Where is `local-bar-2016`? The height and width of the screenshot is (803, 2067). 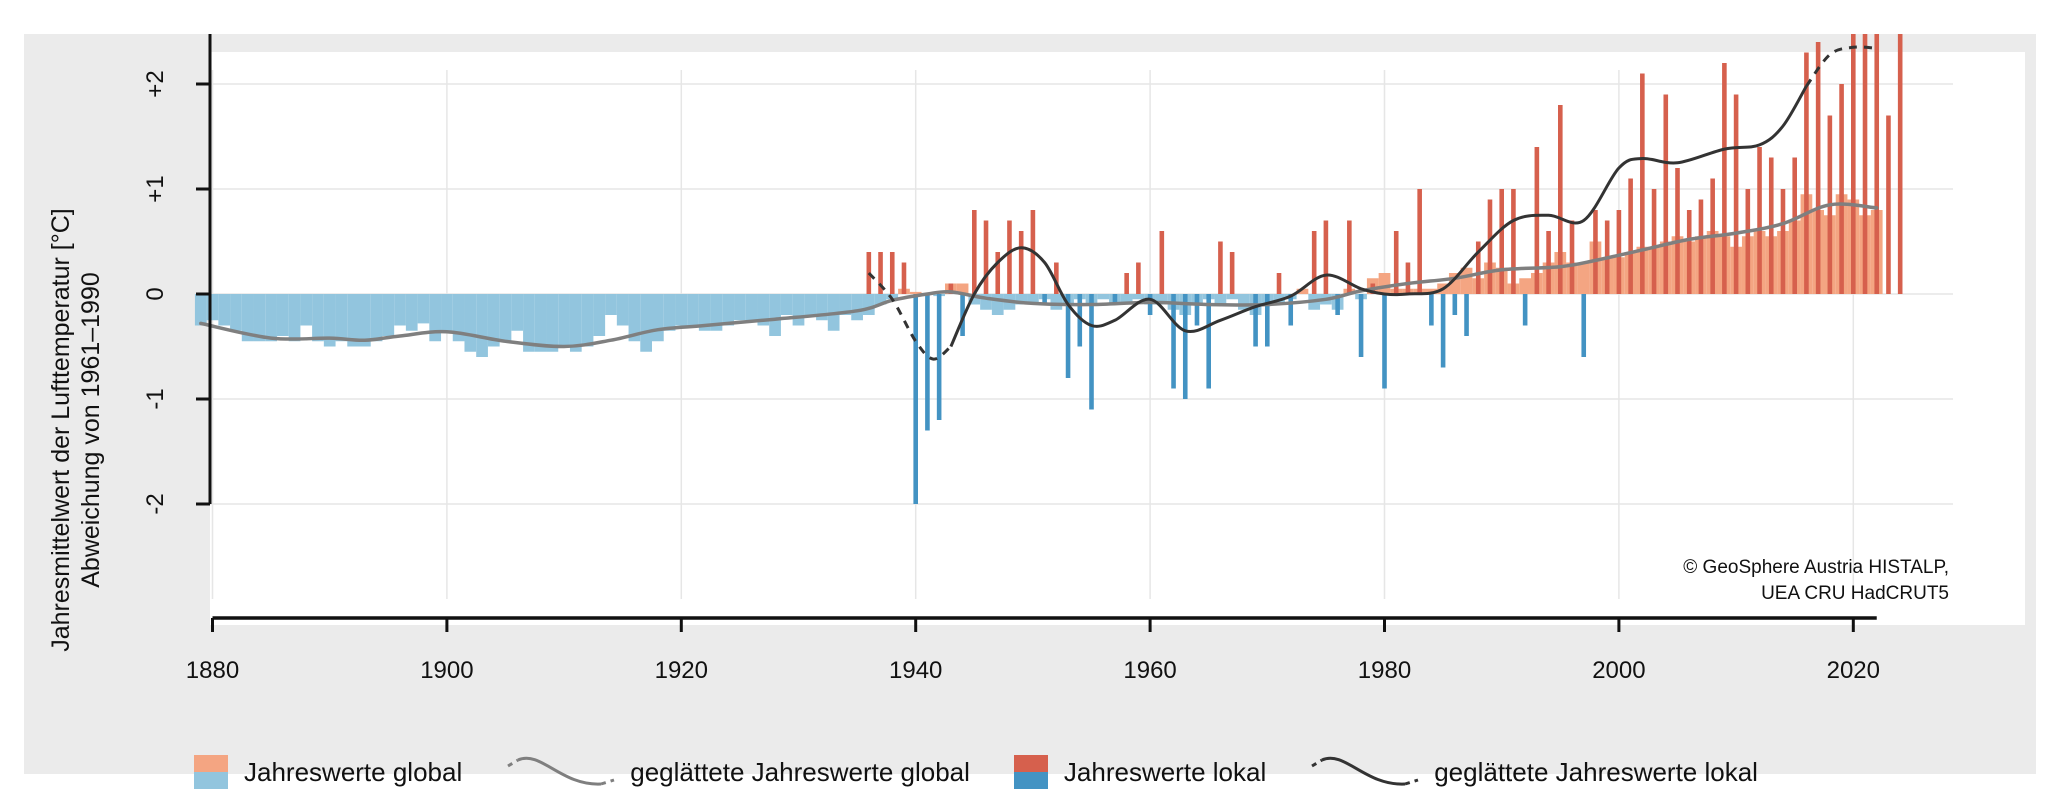 local-bar-2016 is located at coordinates (1806, 173).